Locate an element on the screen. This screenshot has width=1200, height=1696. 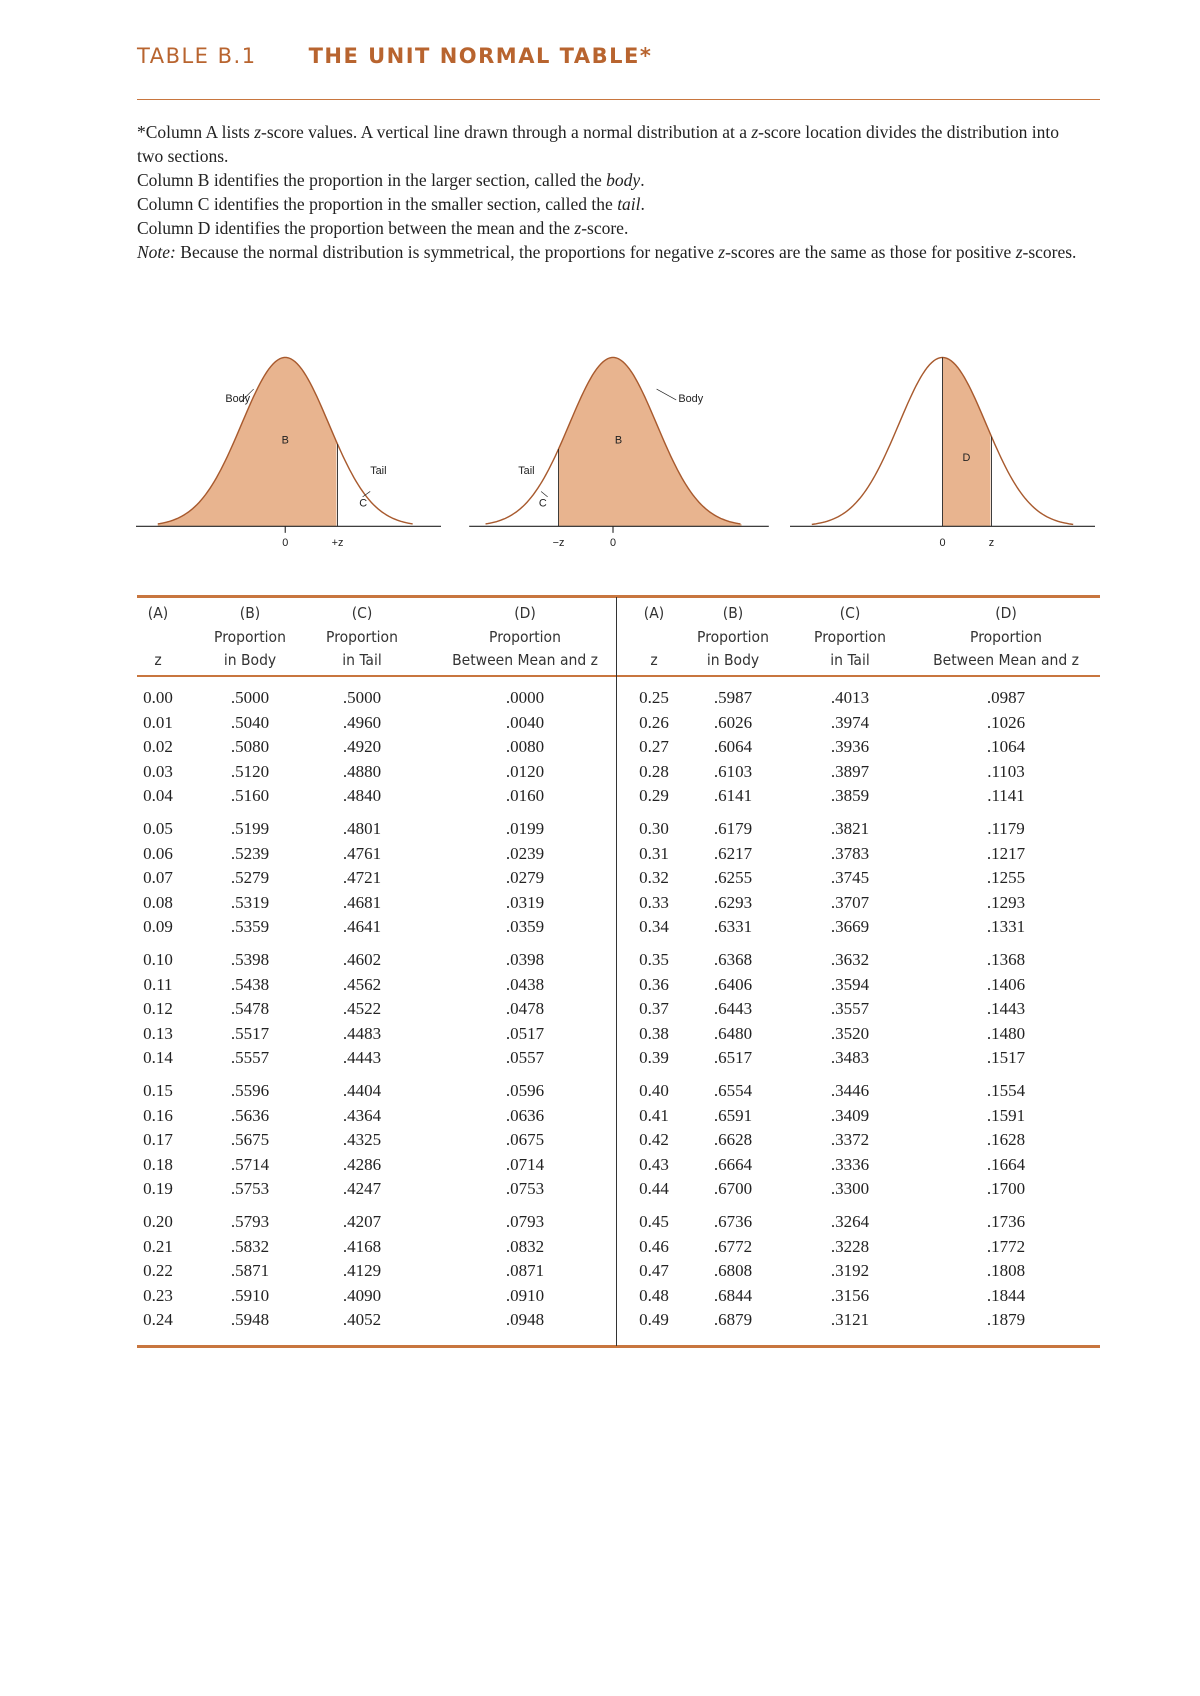
table-cell: .5120 is located at coordinates (250, 771).